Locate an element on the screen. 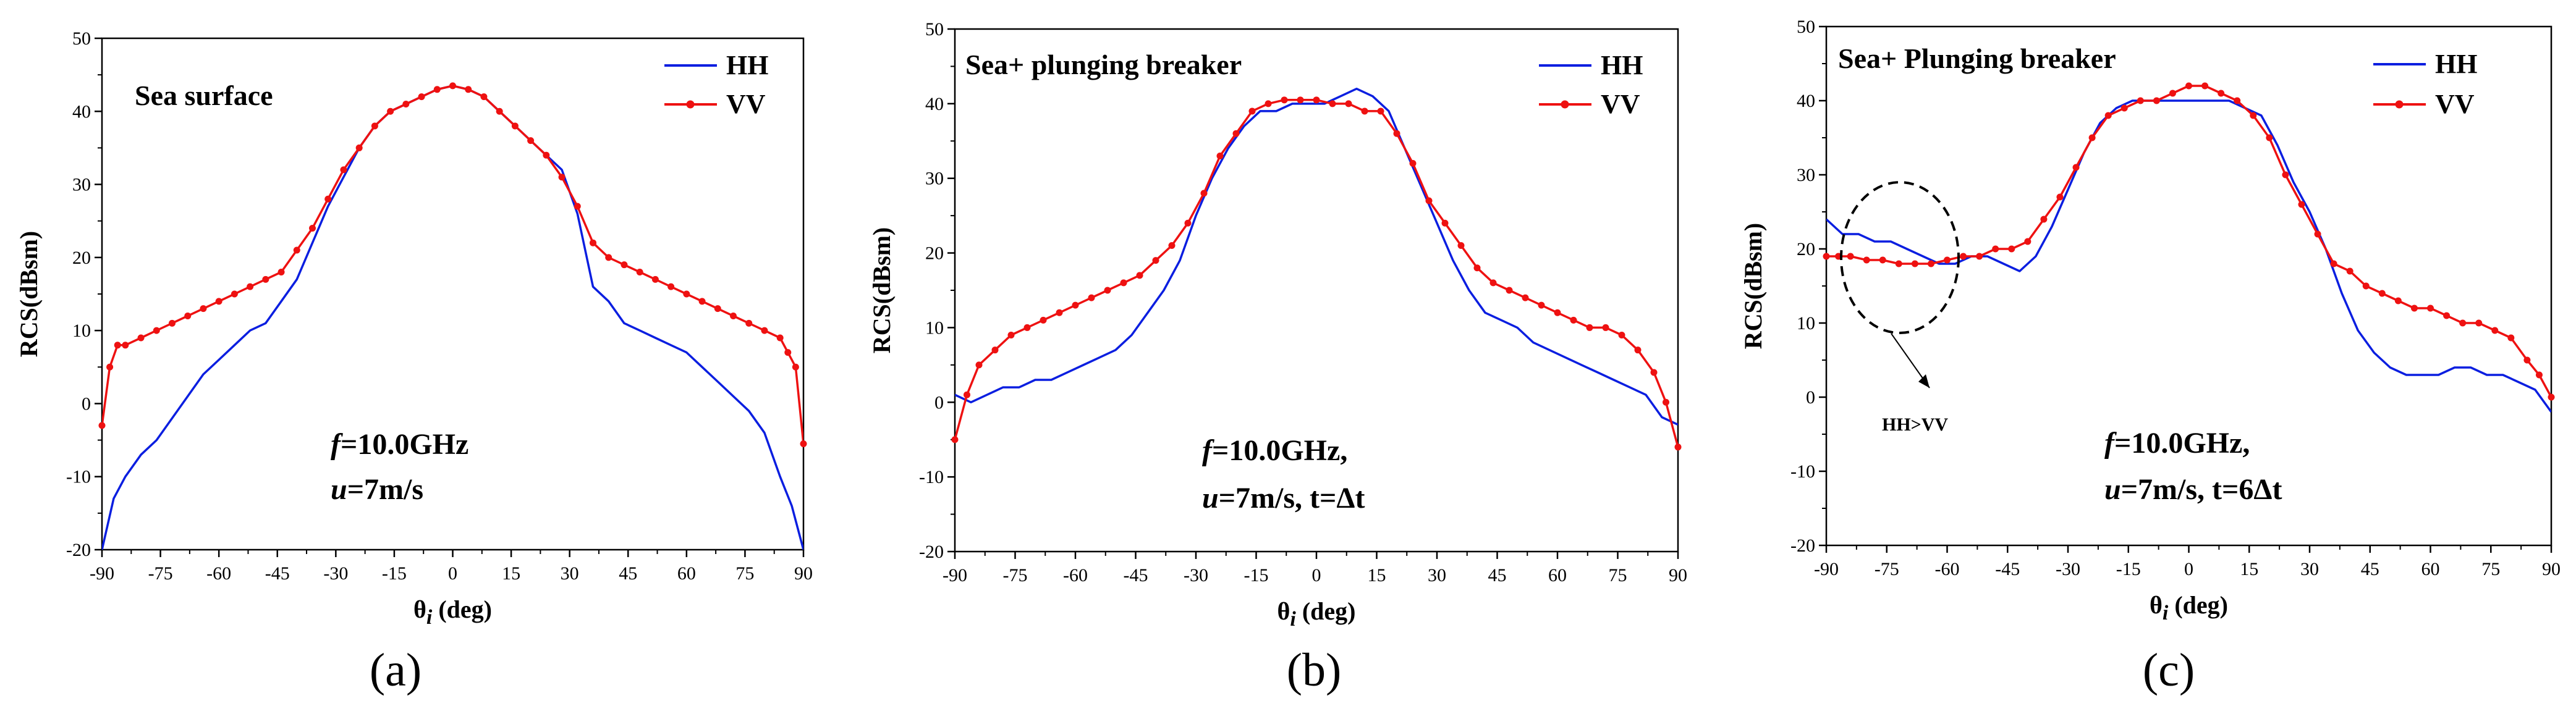 Image resolution: width=2576 pixels, height=714 pixels. x-tick-label: -15 is located at coordinates (2128, 569).